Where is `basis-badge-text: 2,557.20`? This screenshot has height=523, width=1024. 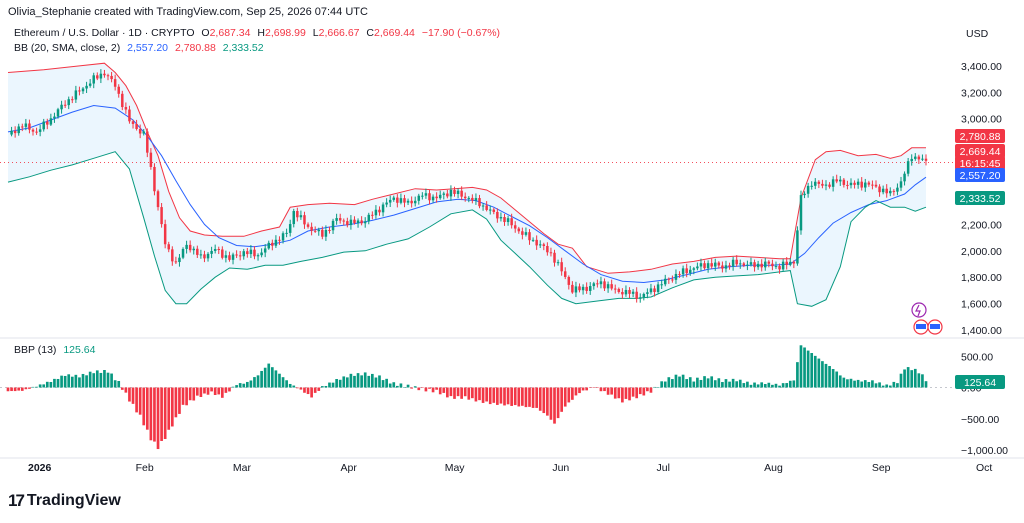 basis-badge-text: 2,557.20 is located at coordinates (980, 176).